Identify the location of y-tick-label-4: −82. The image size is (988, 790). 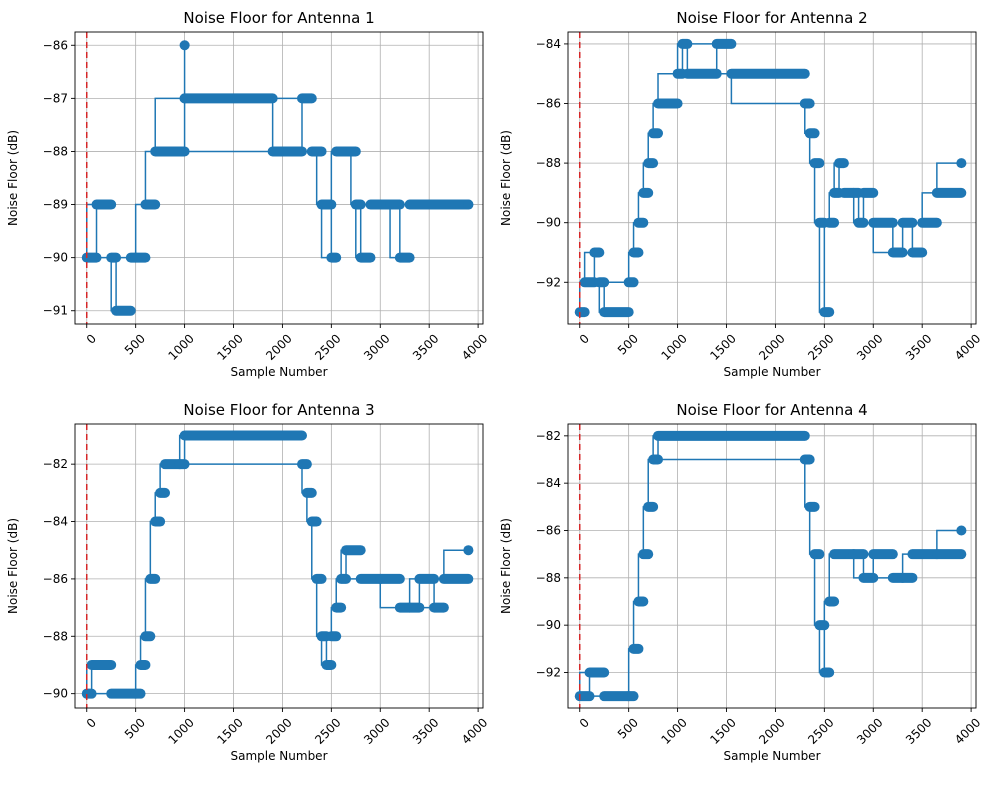
(55, 464).